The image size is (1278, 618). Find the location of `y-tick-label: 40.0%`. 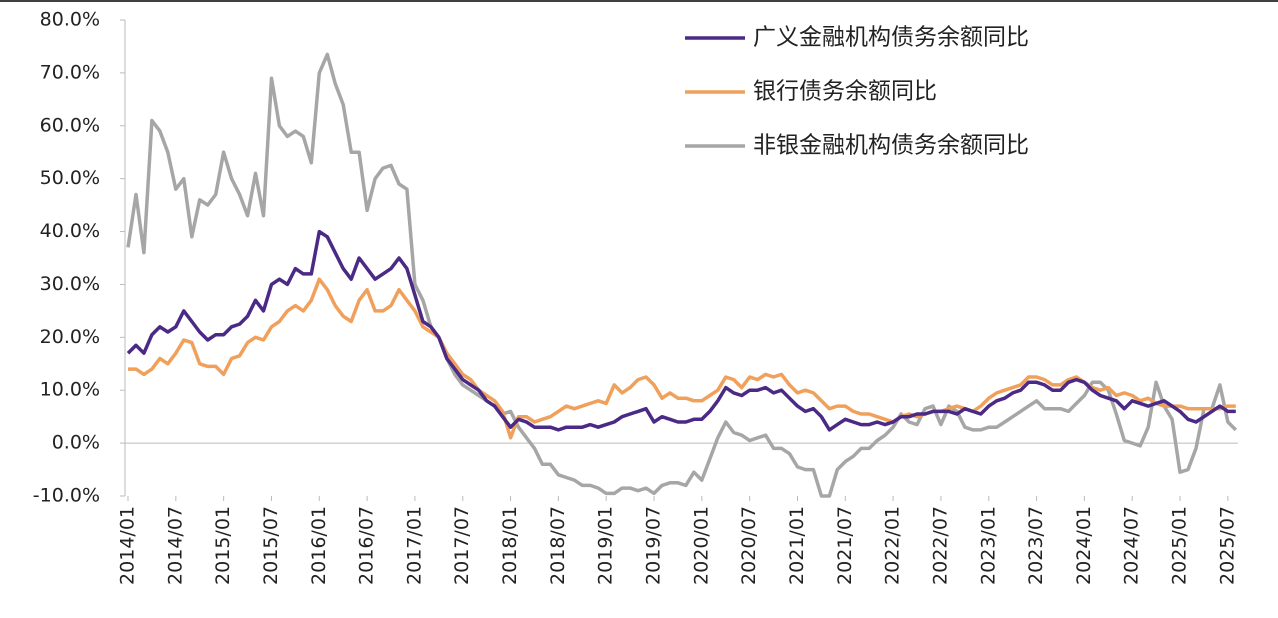

y-tick-label: 40.0% is located at coordinates (70, 231).